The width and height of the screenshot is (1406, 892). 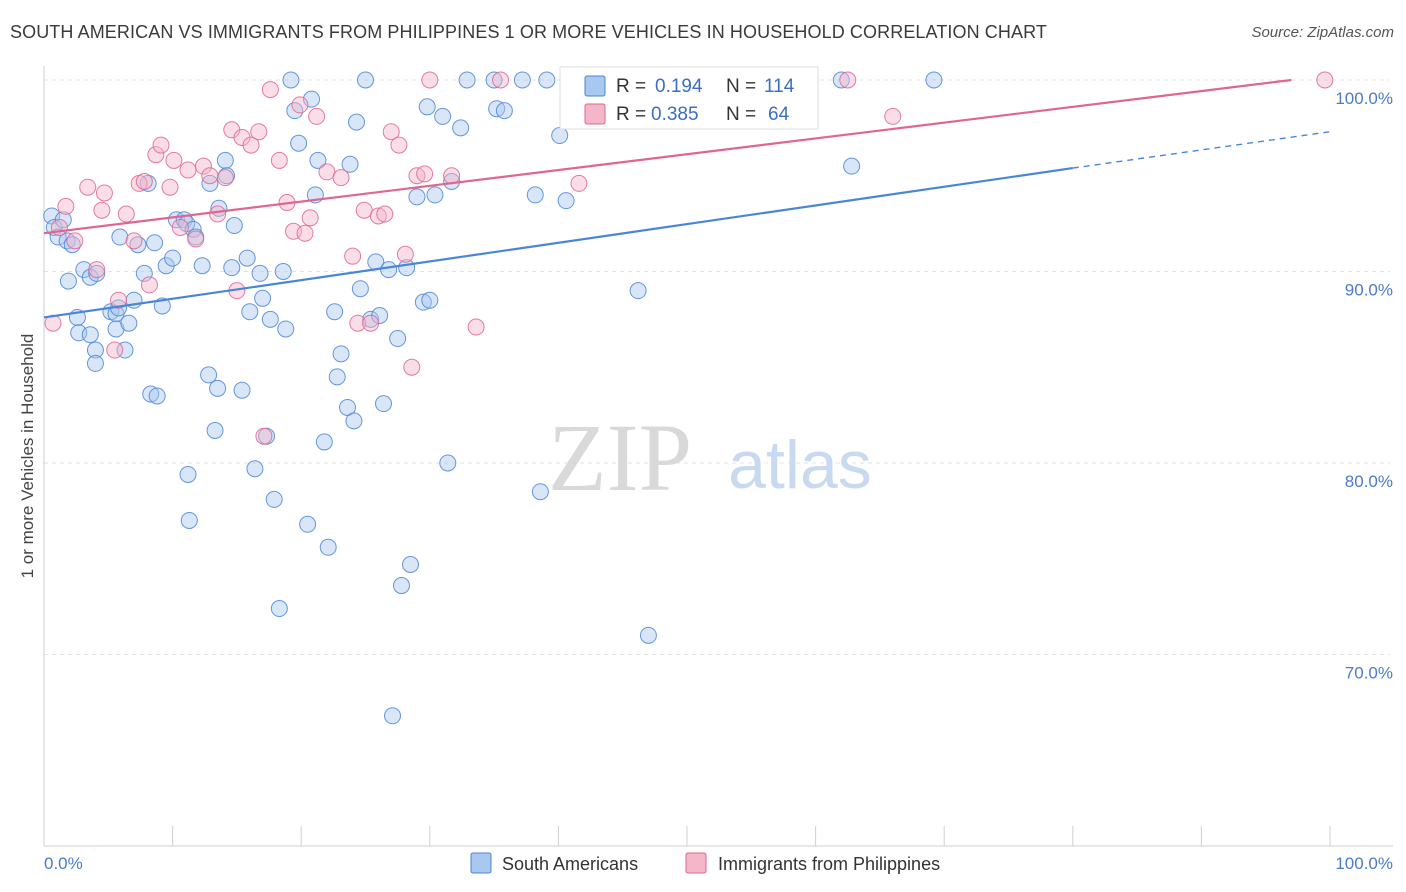 What do you see at coordinates (1364, 863) in the screenshot?
I see `x-tick-label-max: 100.0%` at bounding box center [1364, 863].